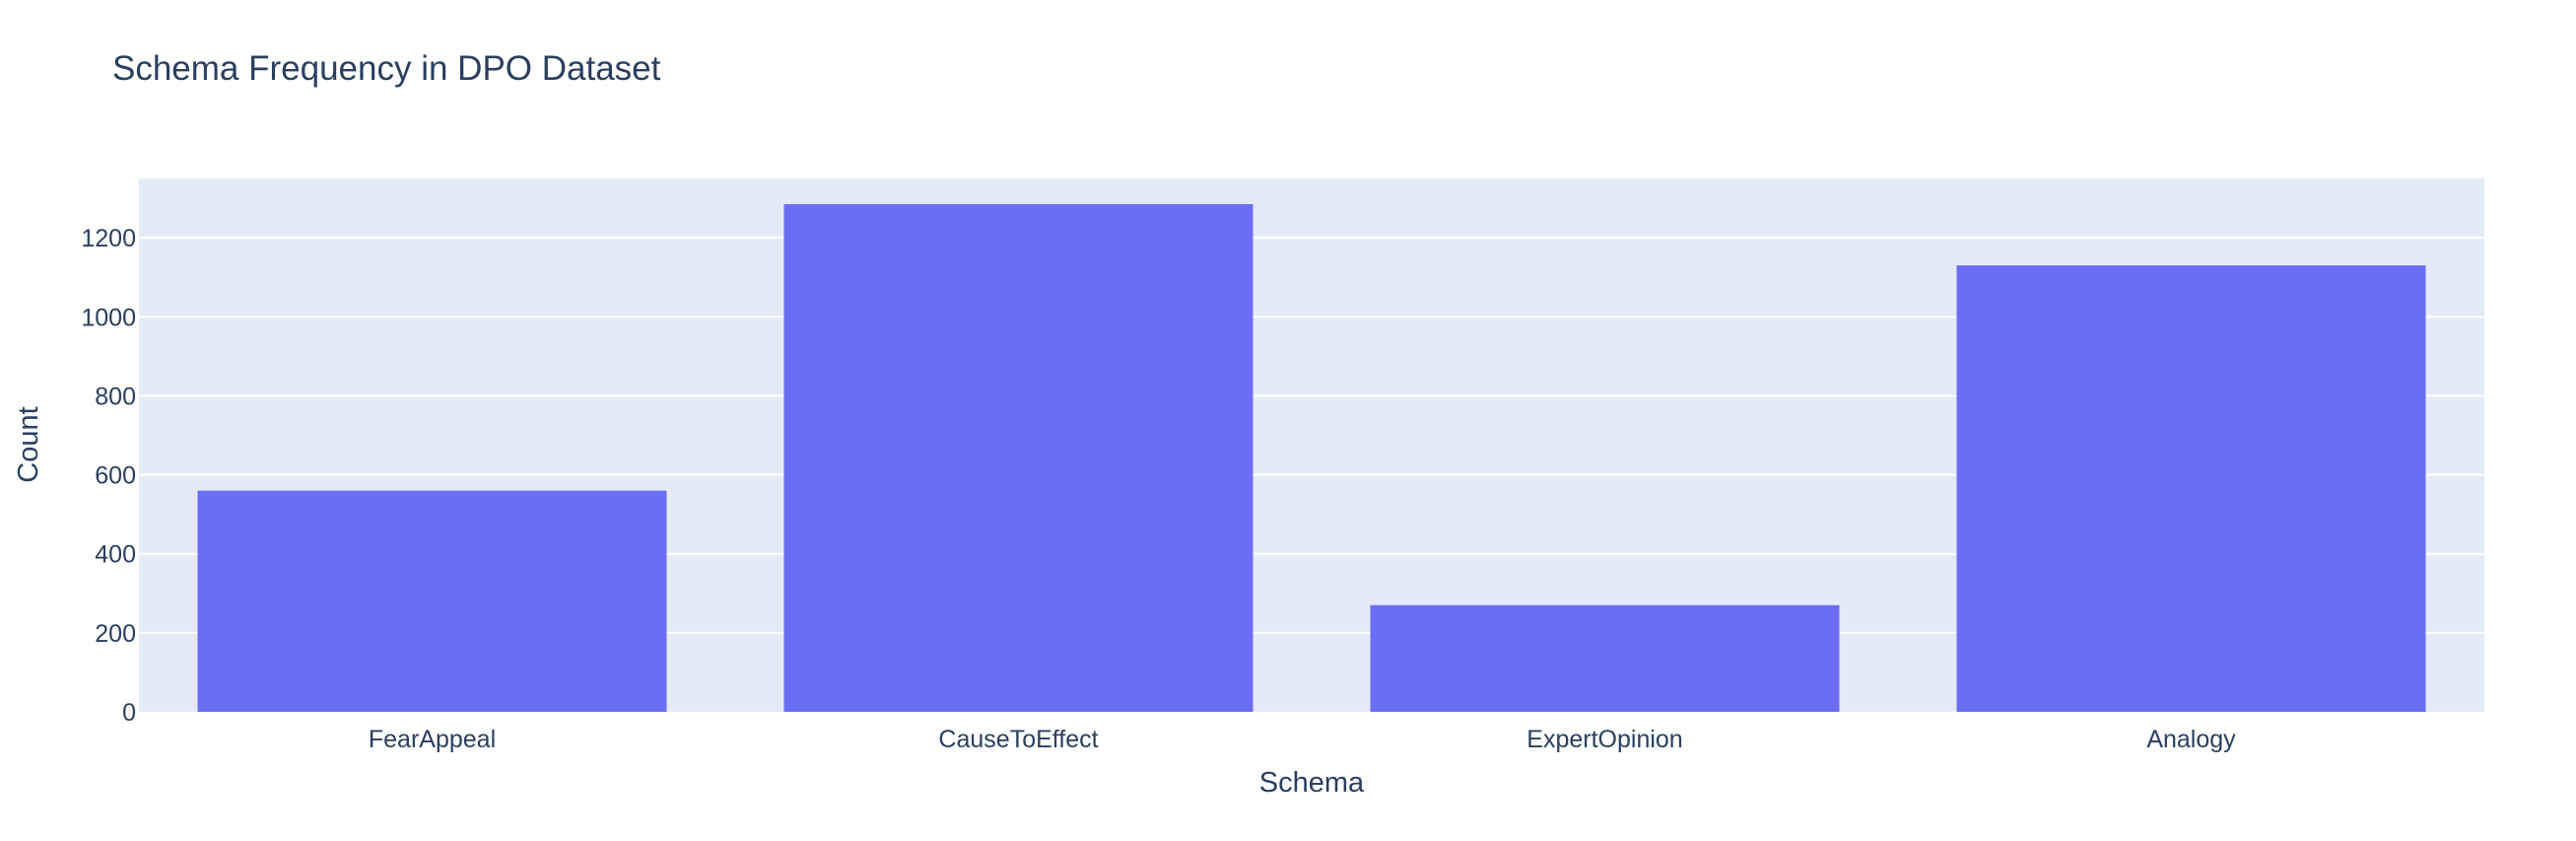 The image size is (2576, 841). I want to click on bar-analogy, so click(2191, 488).